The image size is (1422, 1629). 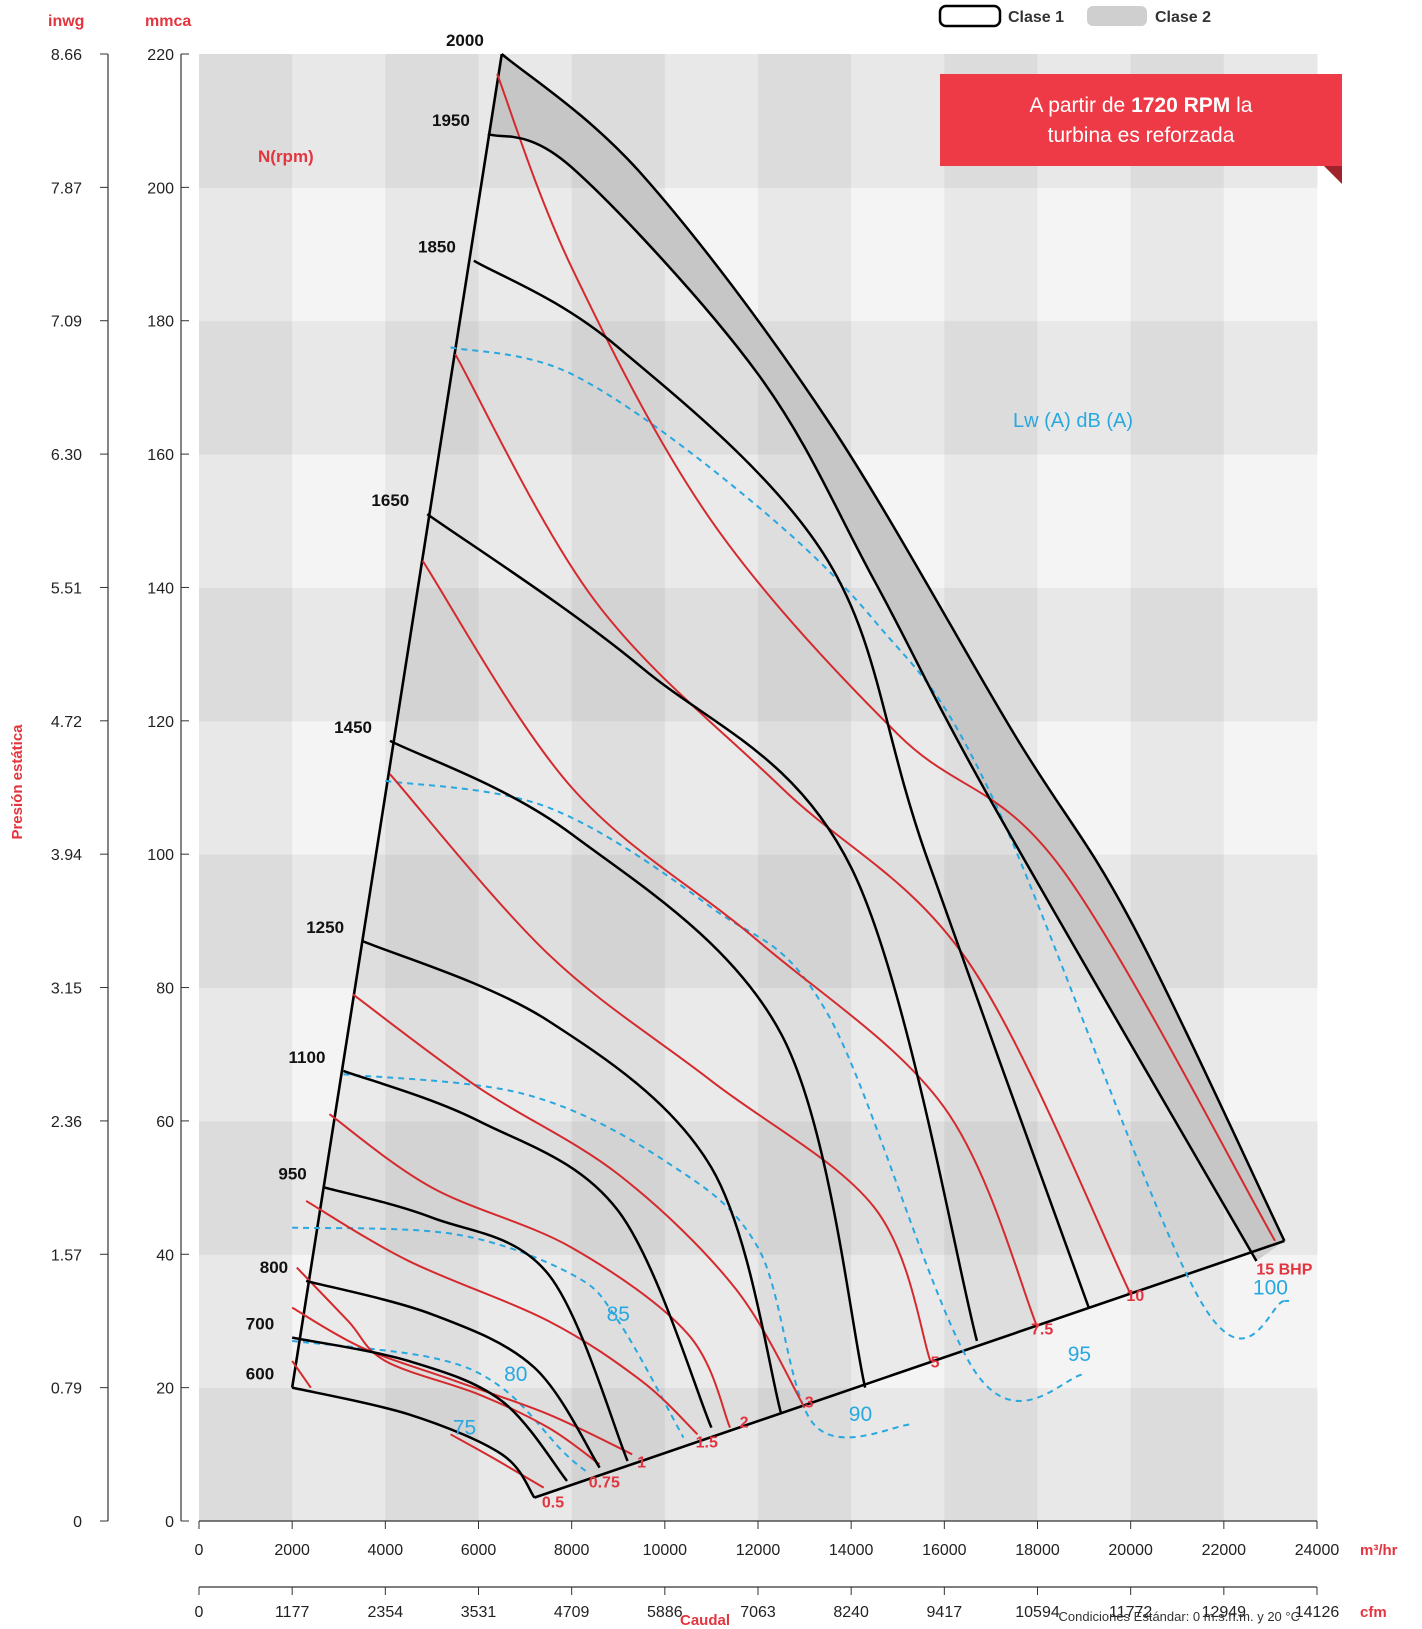 What do you see at coordinates (17, 782) in the screenshot?
I see `y-axis-title: Presión estática` at bounding box center [17, 782].